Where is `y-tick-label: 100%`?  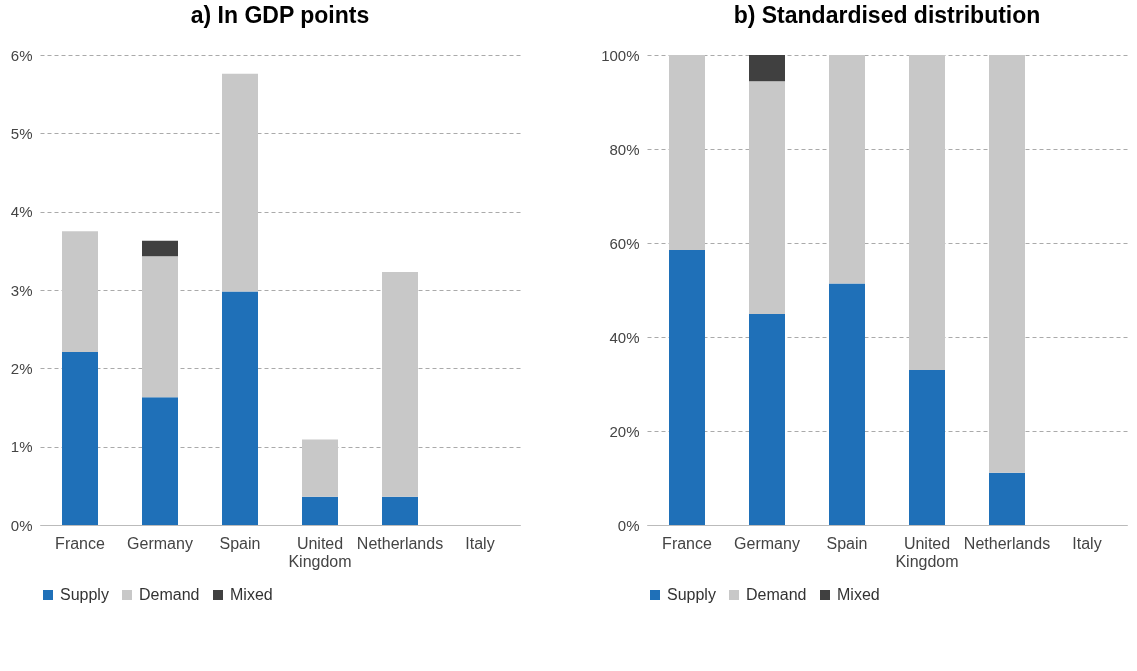
y-tick-label: 100% is located at coordinates (620, 55).